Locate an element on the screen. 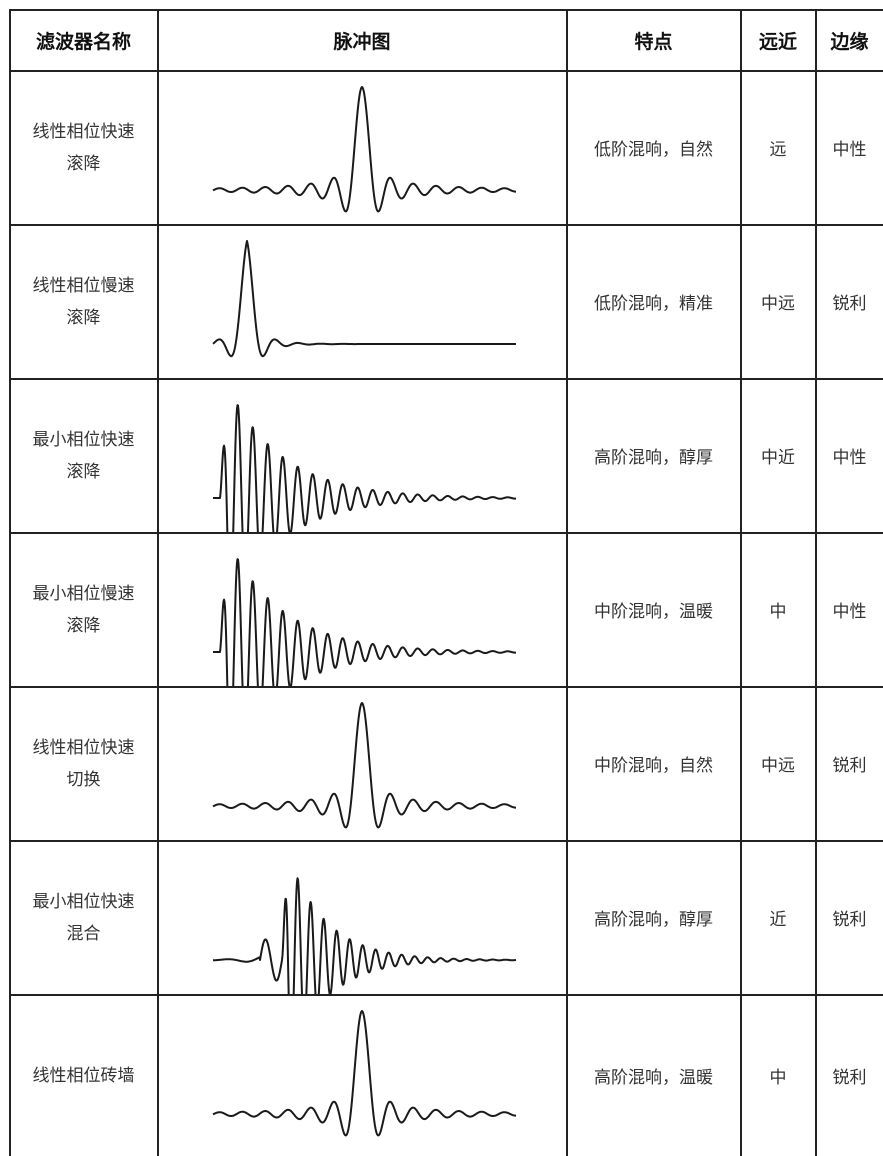 The height and width of the screenshot is (1156, 883). filter-name-line: 线性相位砖墙 is located at coordinates (83, 1075).